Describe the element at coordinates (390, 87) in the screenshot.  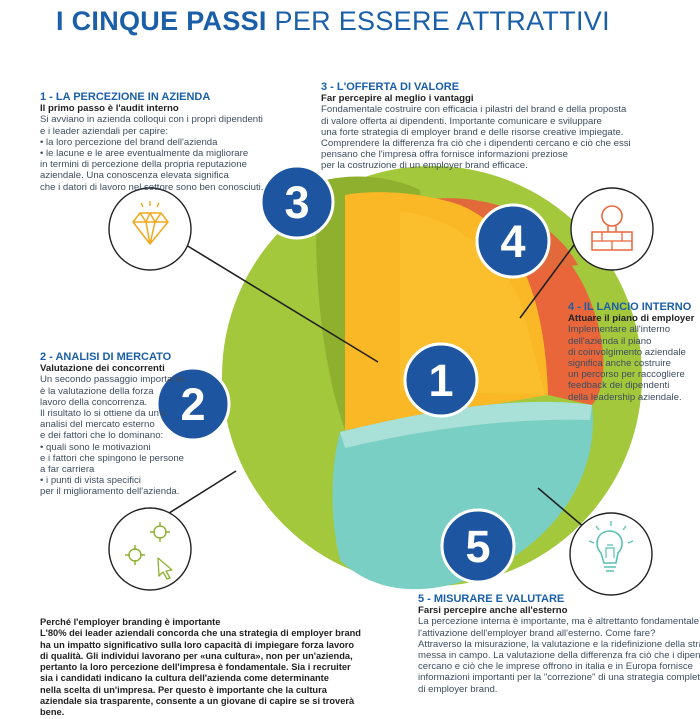
I see `section-3-heading: 3 - L'OFFERTA DI VALORE` at that location.